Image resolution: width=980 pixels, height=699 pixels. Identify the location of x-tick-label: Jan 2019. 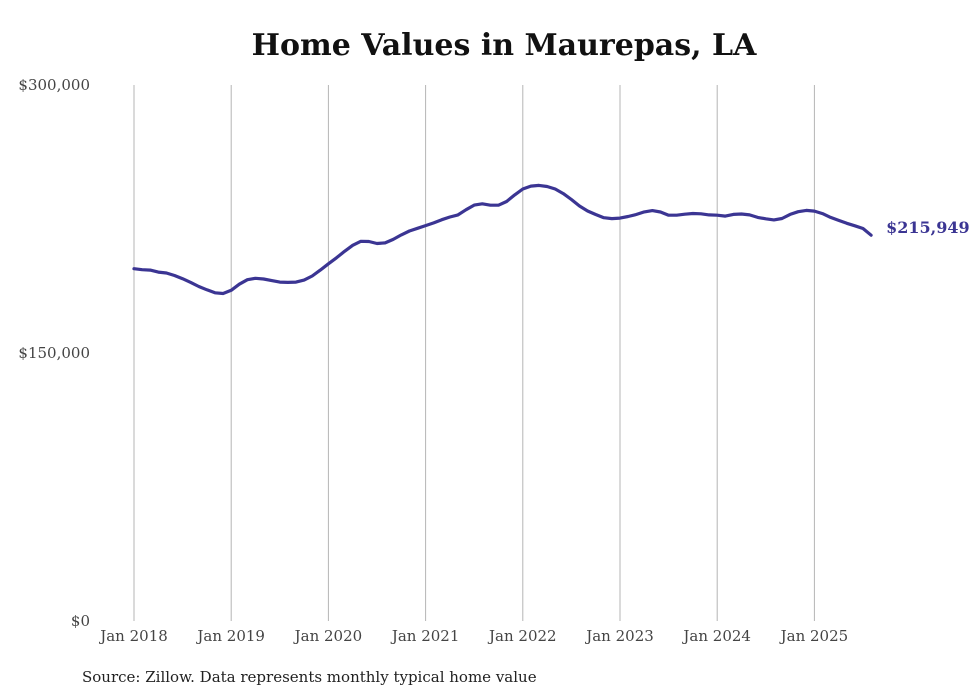
(230, 636).